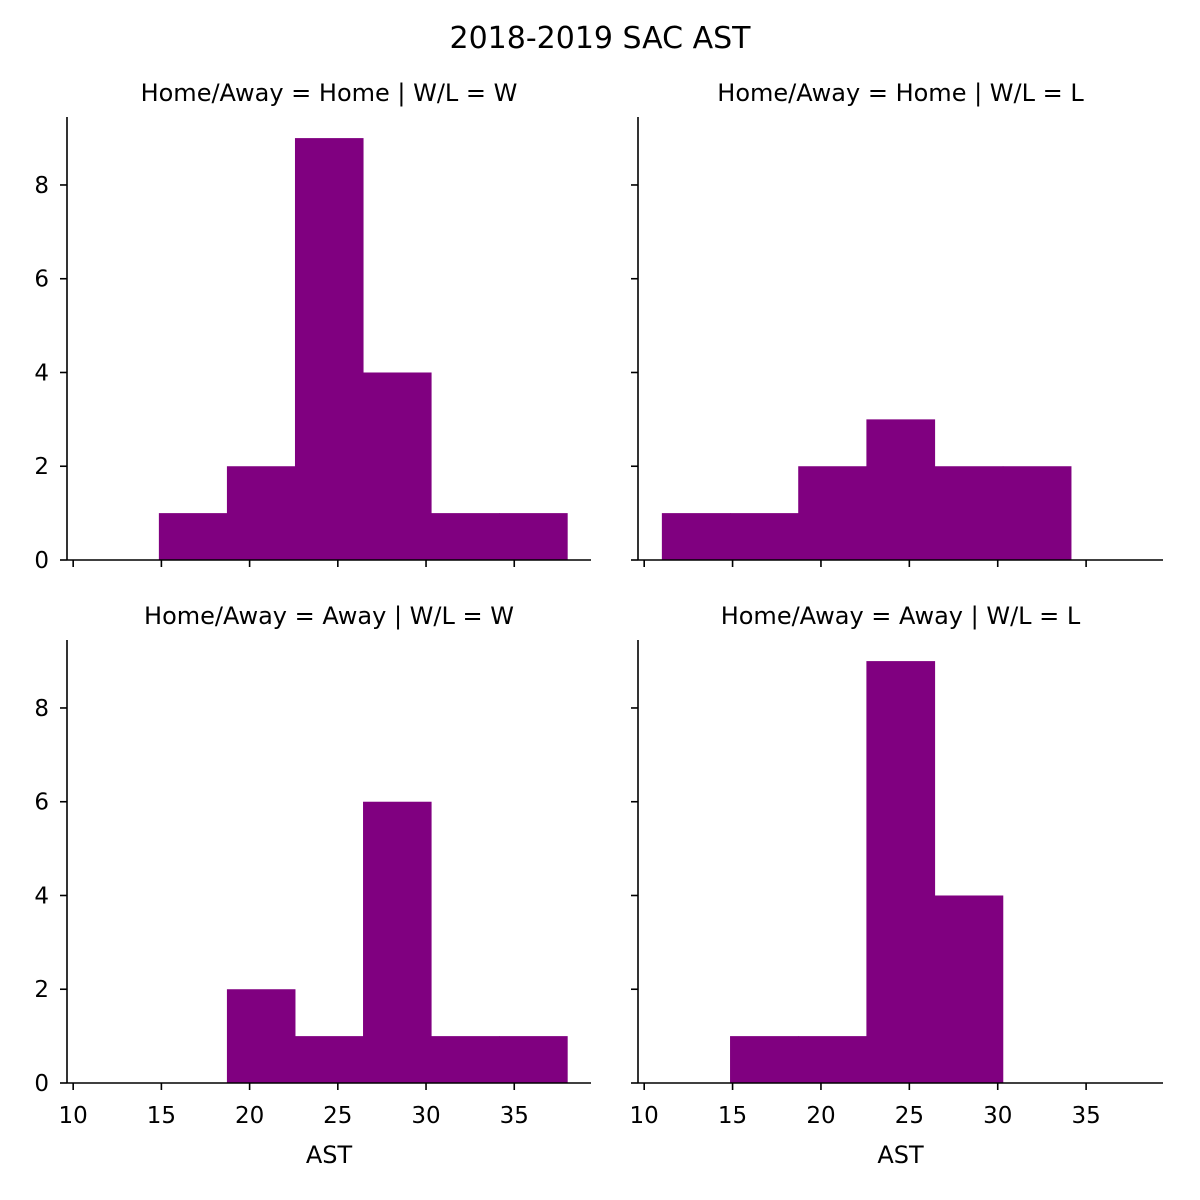  Describe the element at coordinates (329, 93) in the screenshot. I see `panel-title: Home/Away = Home | W/L = W` at that location.